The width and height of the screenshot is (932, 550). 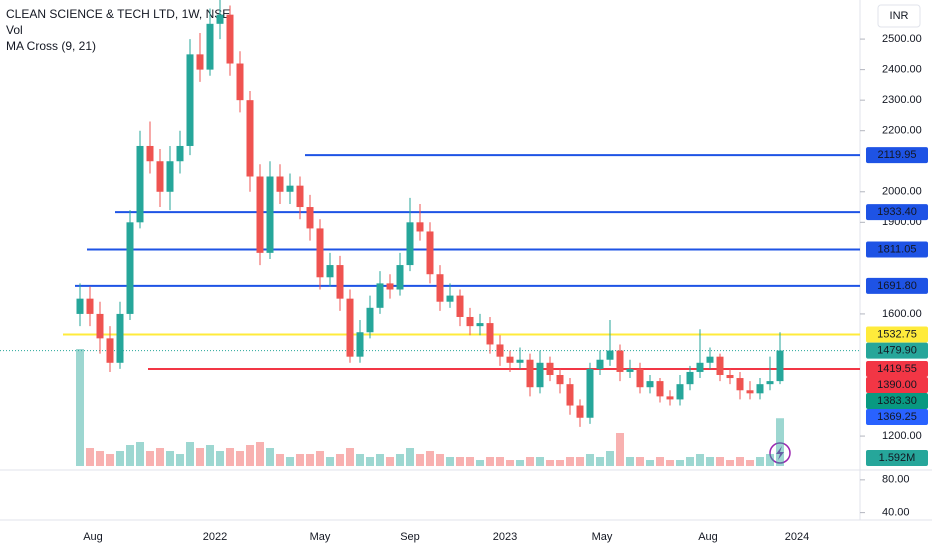 I want to click on price-label: 1369.25, so click(x=897, y=417).